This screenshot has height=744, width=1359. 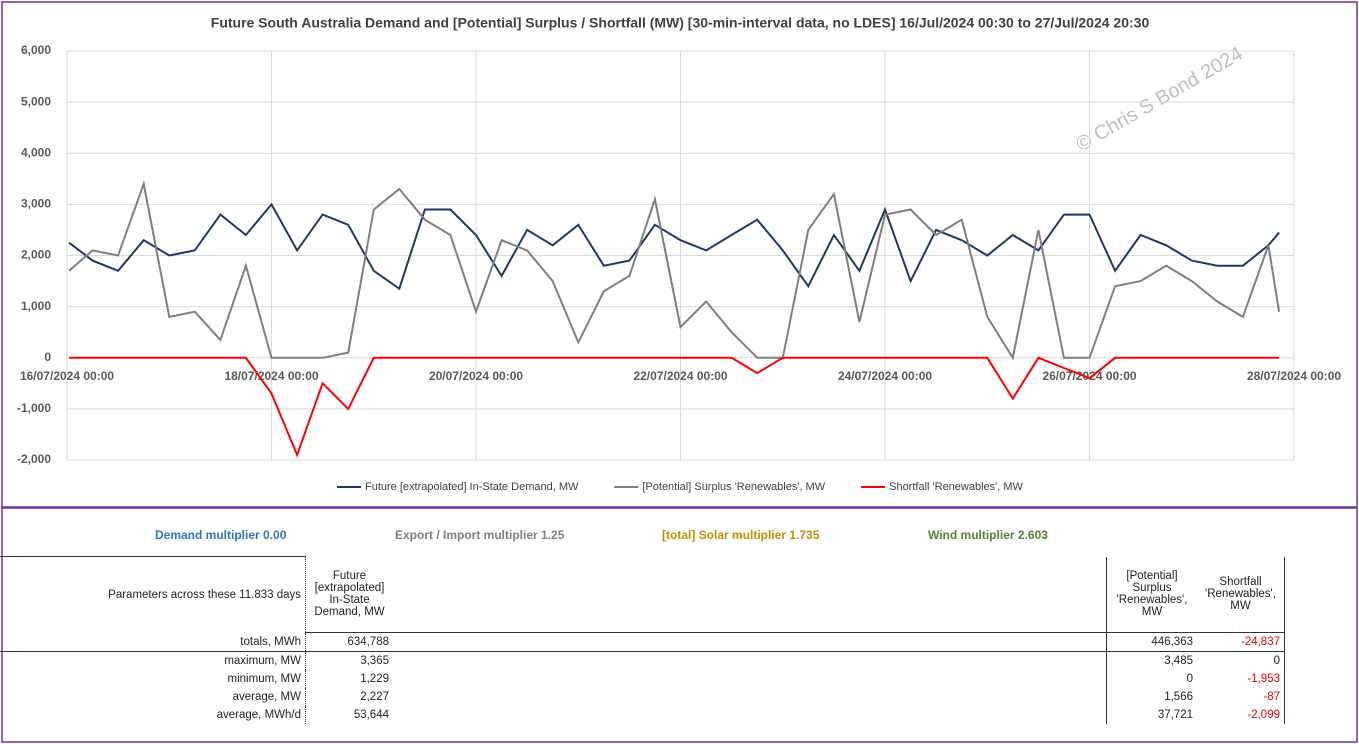 What do you see at coordinates (271, 376) in the screenshot?
I see `x-tick-label: 18/07/2024 00:00` at bounding box center [271, 376].